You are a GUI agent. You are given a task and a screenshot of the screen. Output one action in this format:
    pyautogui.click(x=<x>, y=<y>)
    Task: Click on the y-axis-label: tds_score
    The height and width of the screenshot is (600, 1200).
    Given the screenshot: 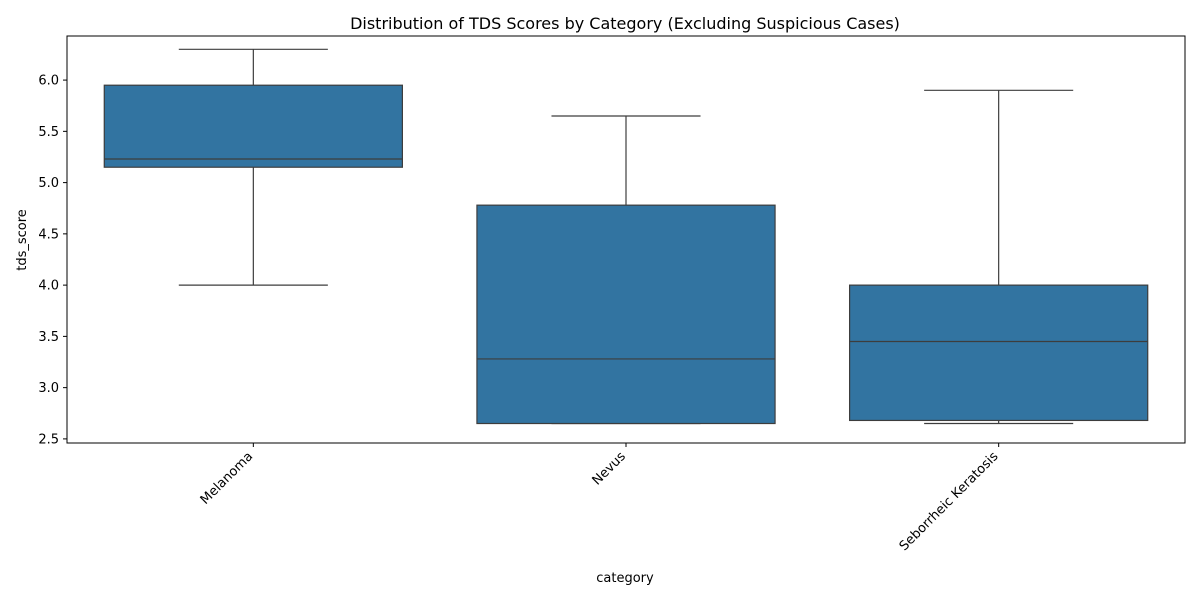 What is the action you would take?
    pyautogui.click(x=22, y=240)
    